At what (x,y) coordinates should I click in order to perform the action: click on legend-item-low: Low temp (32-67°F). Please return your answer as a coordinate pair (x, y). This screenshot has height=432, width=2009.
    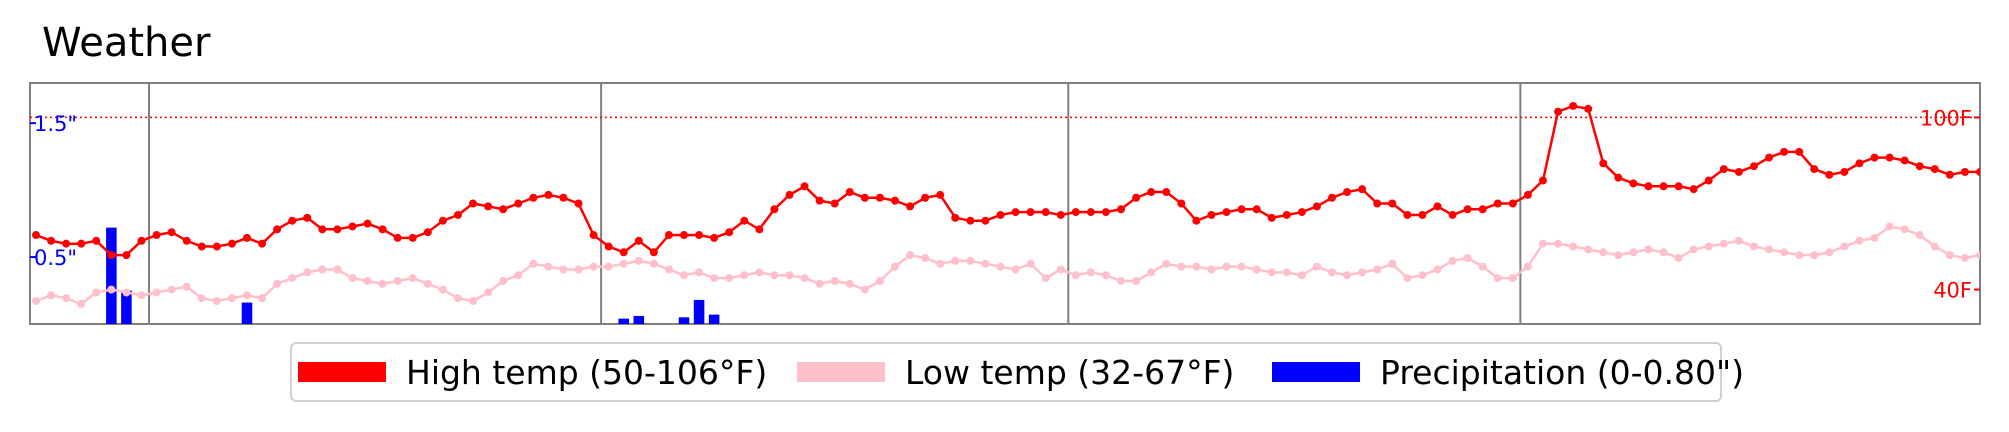
    Looking at the image, I should click on (1015, 372).